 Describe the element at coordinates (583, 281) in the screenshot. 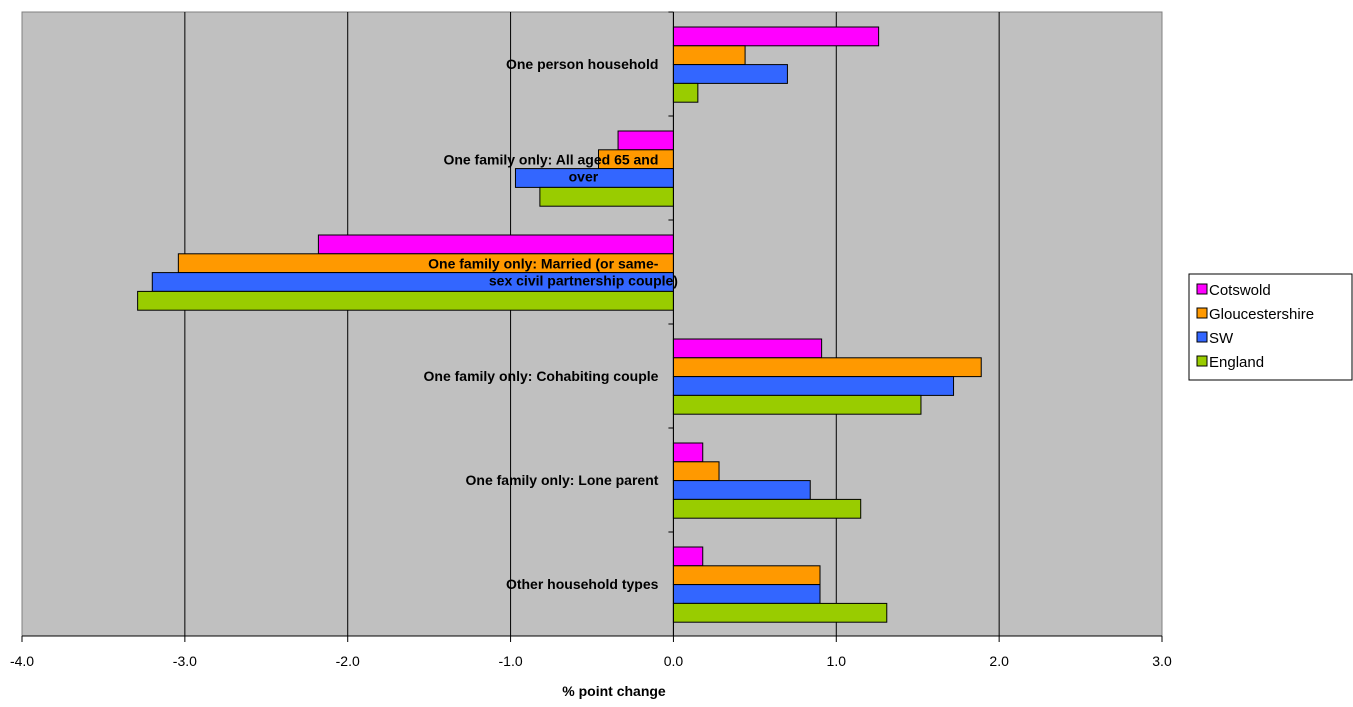

I see `category-label: sex civil partnership couple)` at that location.